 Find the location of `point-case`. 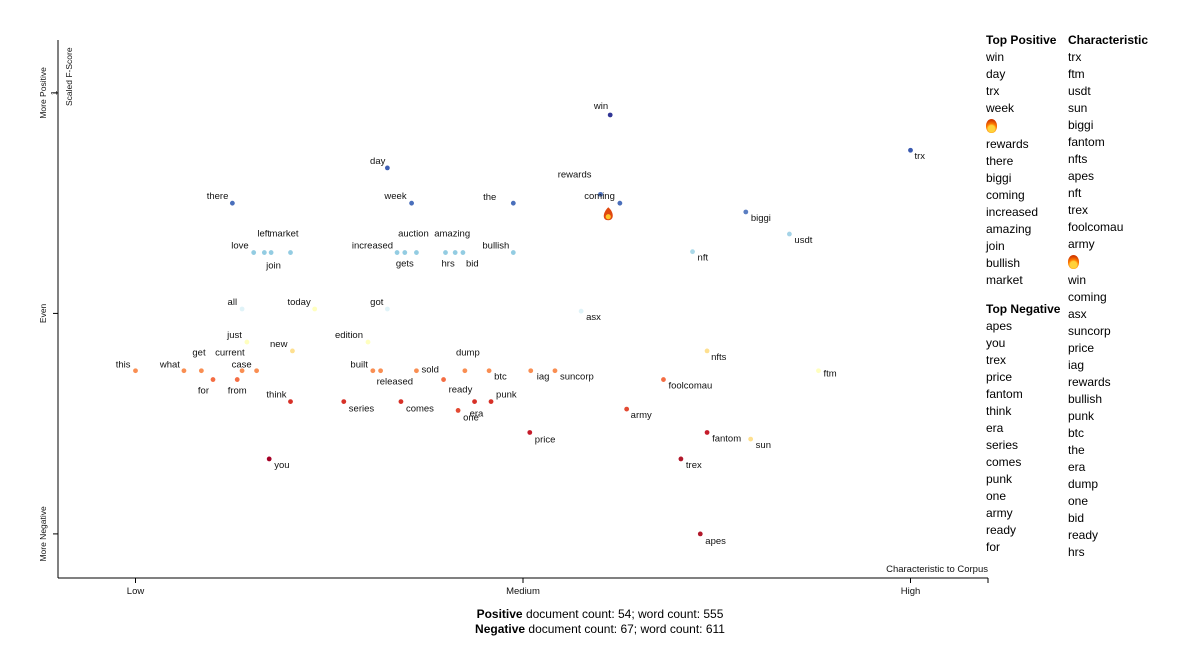

point-case is located at coordinates (256, 371).